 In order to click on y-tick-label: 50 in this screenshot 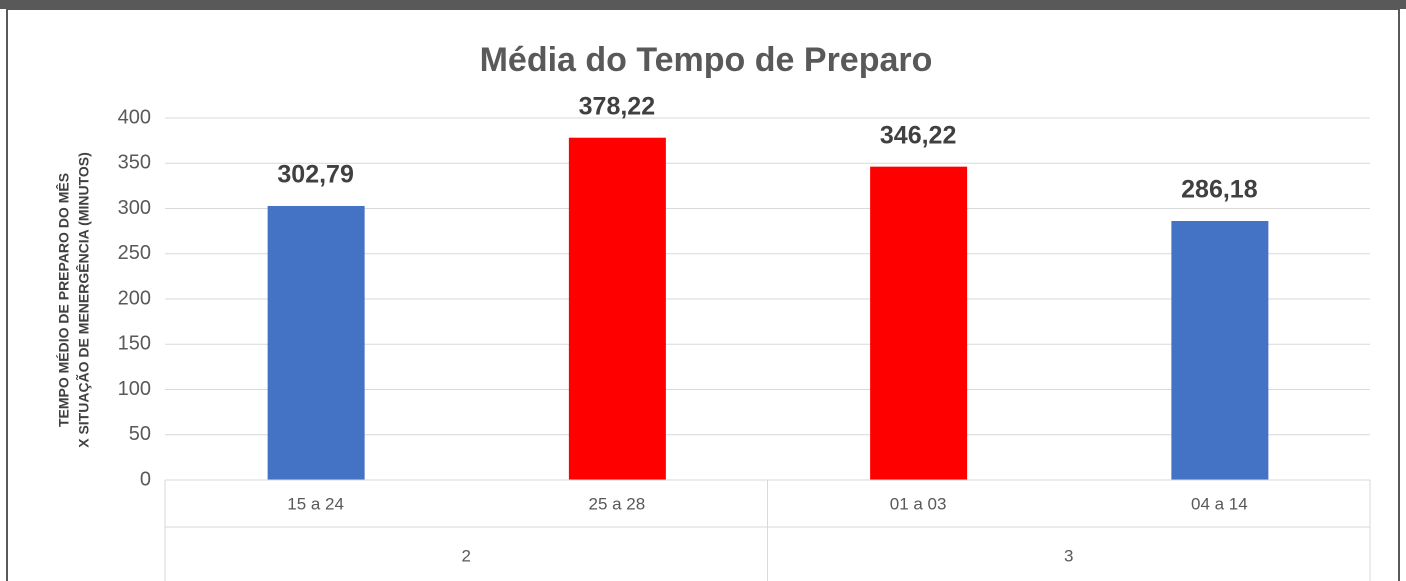, I will do `click(140, 434)`.